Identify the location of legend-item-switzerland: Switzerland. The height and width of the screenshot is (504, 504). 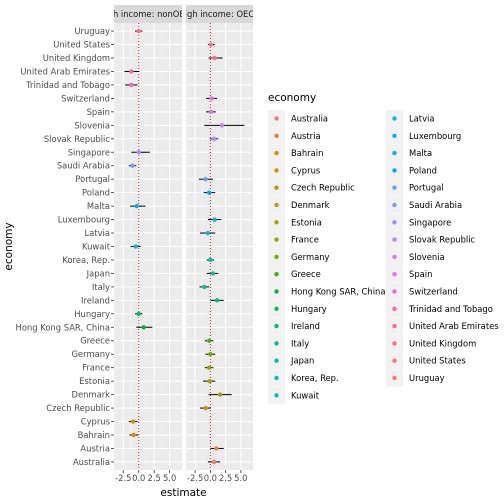
(422, 291).